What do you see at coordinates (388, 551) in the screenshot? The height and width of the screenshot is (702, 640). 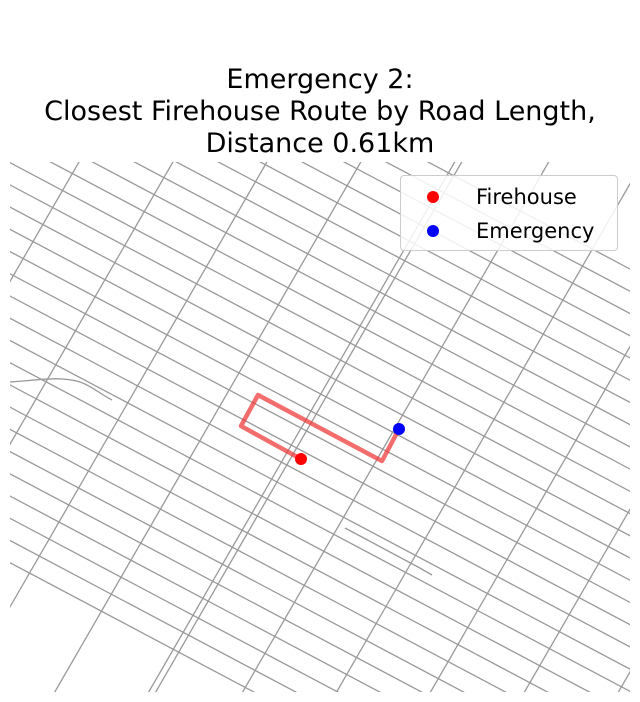 I see `service-road` at bounding box center [388, 551].